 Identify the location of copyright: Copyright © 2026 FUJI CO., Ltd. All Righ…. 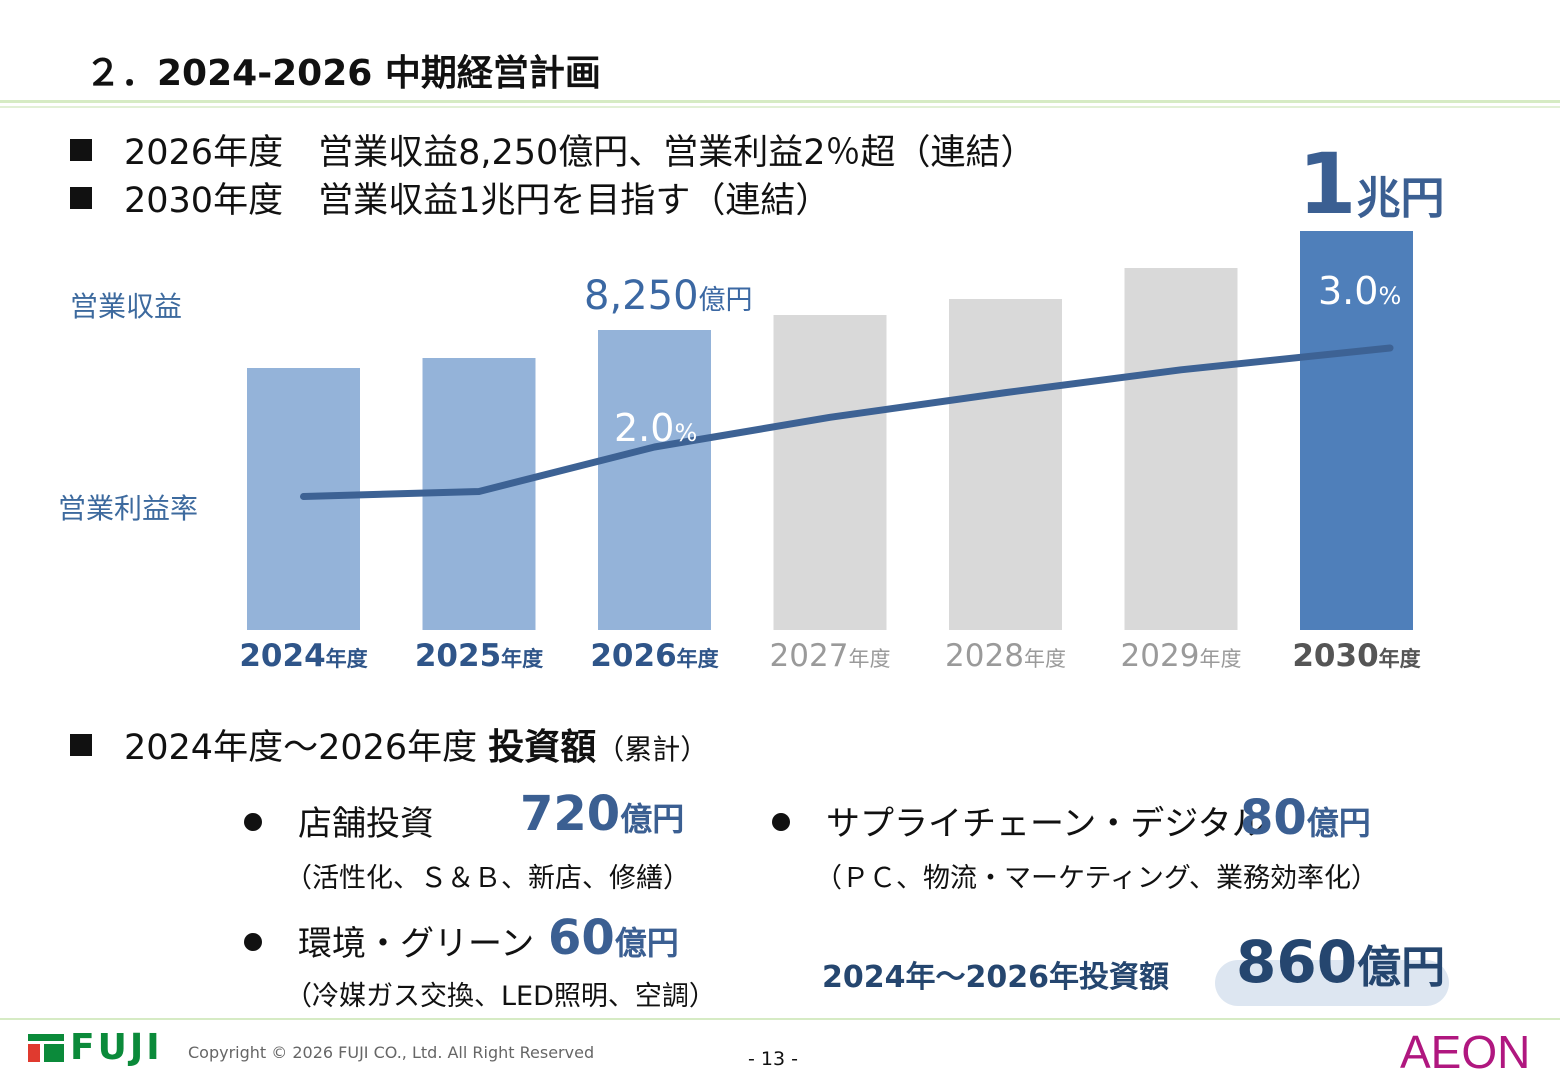
(391, 1052).